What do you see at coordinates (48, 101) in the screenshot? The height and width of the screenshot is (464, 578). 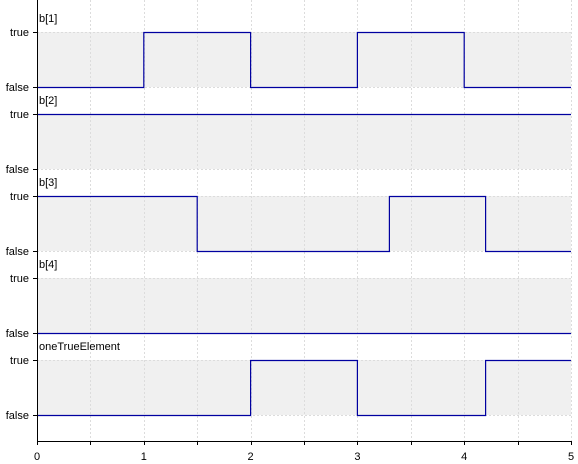 I see `series-label: b[2]` at bounding box center [48, 101].